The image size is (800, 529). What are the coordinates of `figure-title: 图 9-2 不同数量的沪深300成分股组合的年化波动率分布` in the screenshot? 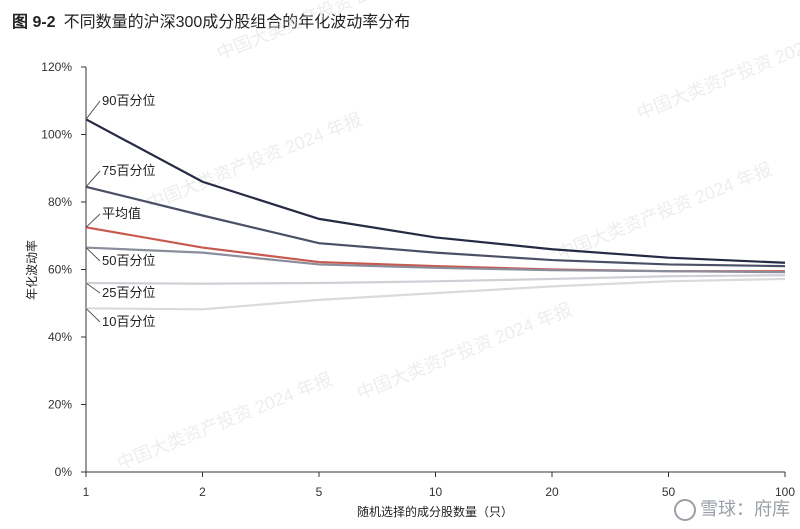 It's located at (211, 20).